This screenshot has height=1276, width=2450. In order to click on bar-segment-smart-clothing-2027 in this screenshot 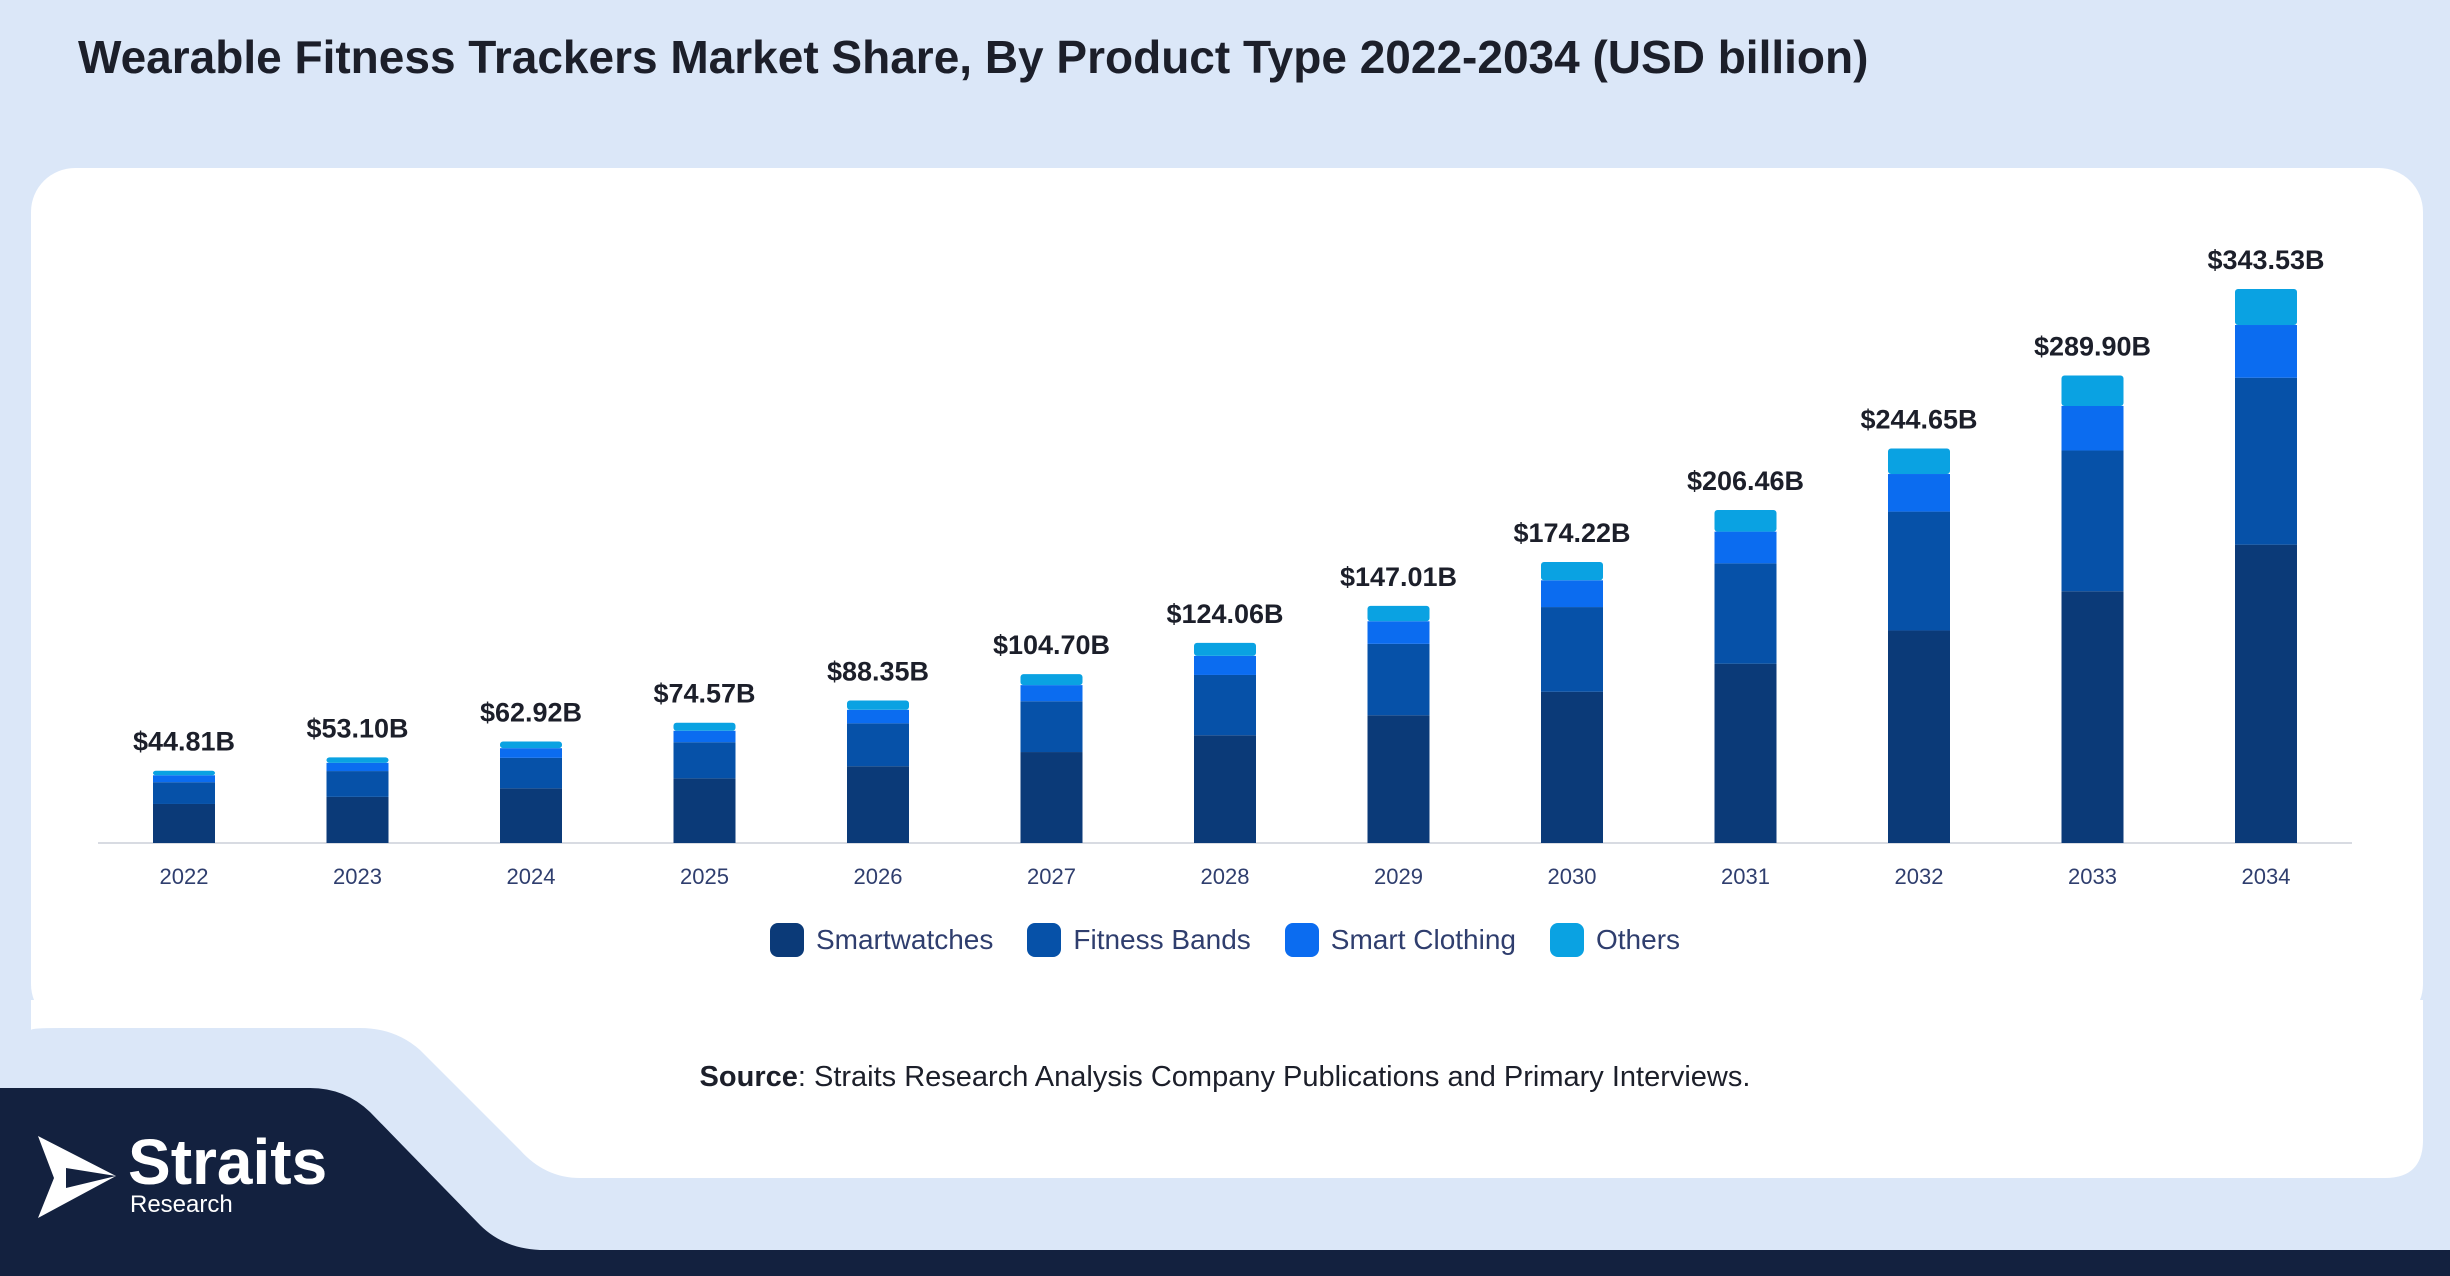, I will do `click(1051, 693)`.